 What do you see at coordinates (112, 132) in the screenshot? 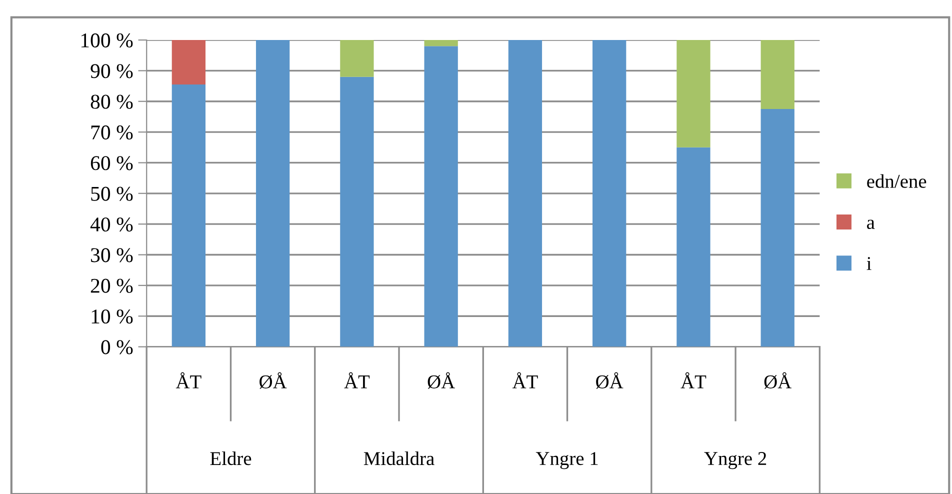
I see `y-tick-label: 70 %` at bounding box center [112, 132].